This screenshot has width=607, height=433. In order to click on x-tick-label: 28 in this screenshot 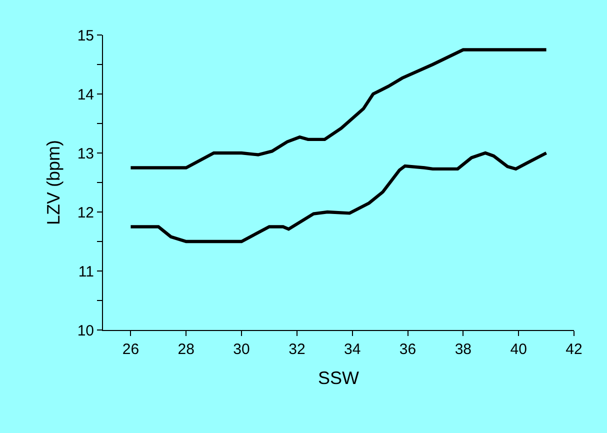, I will do `click(186, 349)`.